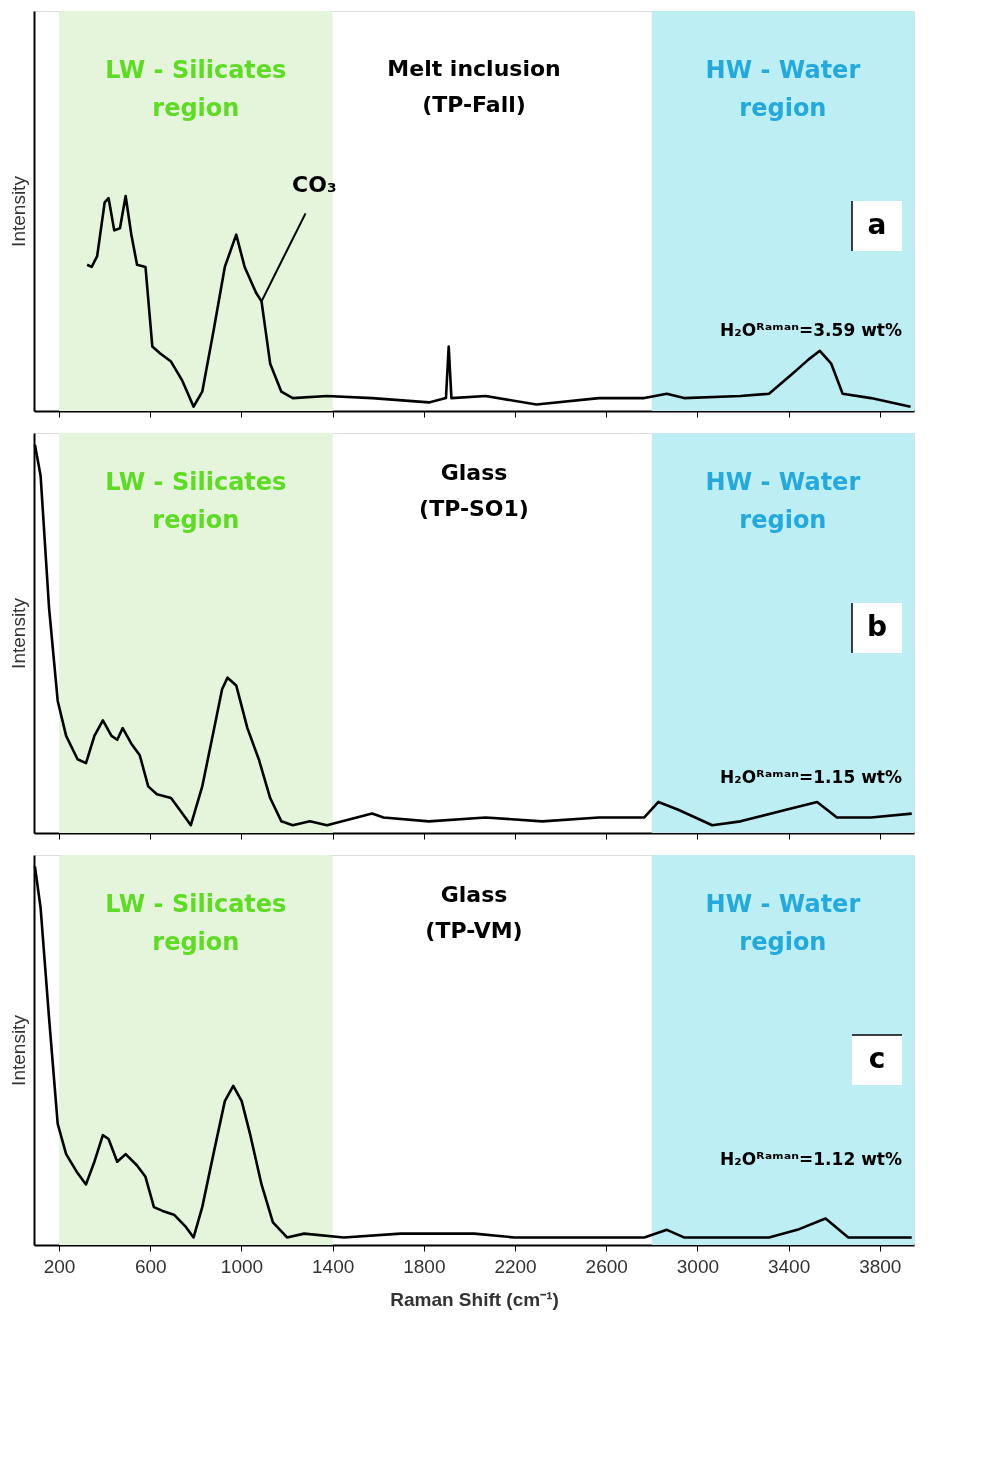  What do you see at coordinates (698, 1266) in the screenshot?
I see `x-tick-label: 3000` at bounding box center [698, 1266].